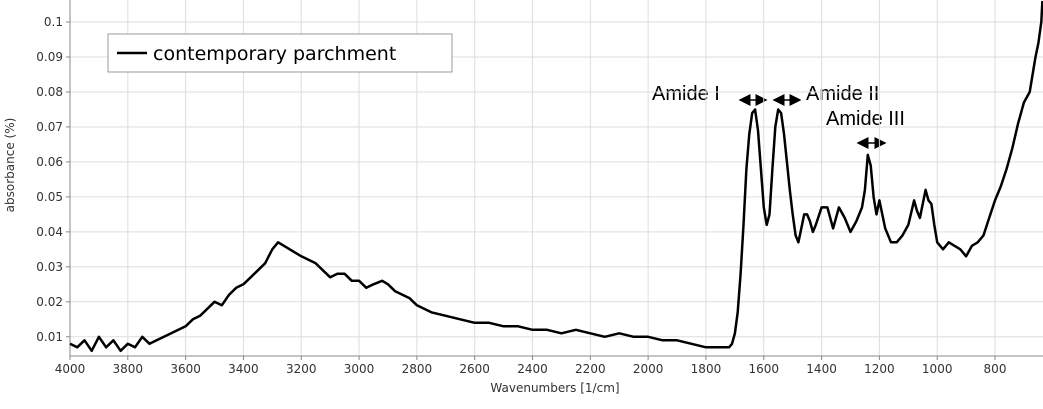  What do you see at coordinates (554, 388) in the screenshot?
I see `x-axis-label: Wavenumbers [1/cm]` at bounding box center [554, 388].